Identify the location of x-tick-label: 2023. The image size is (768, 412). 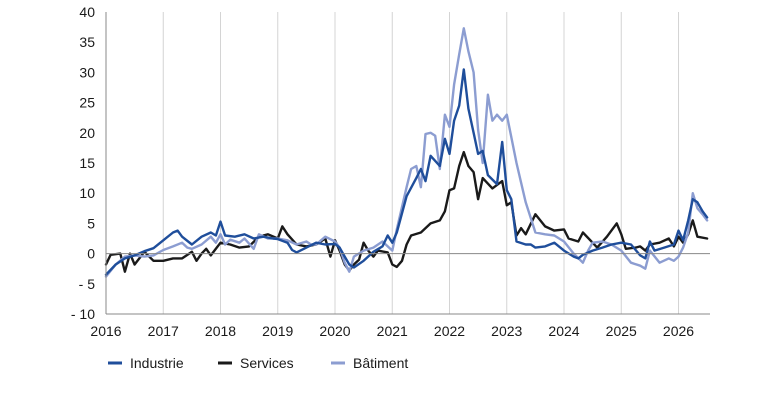
(506, 331).